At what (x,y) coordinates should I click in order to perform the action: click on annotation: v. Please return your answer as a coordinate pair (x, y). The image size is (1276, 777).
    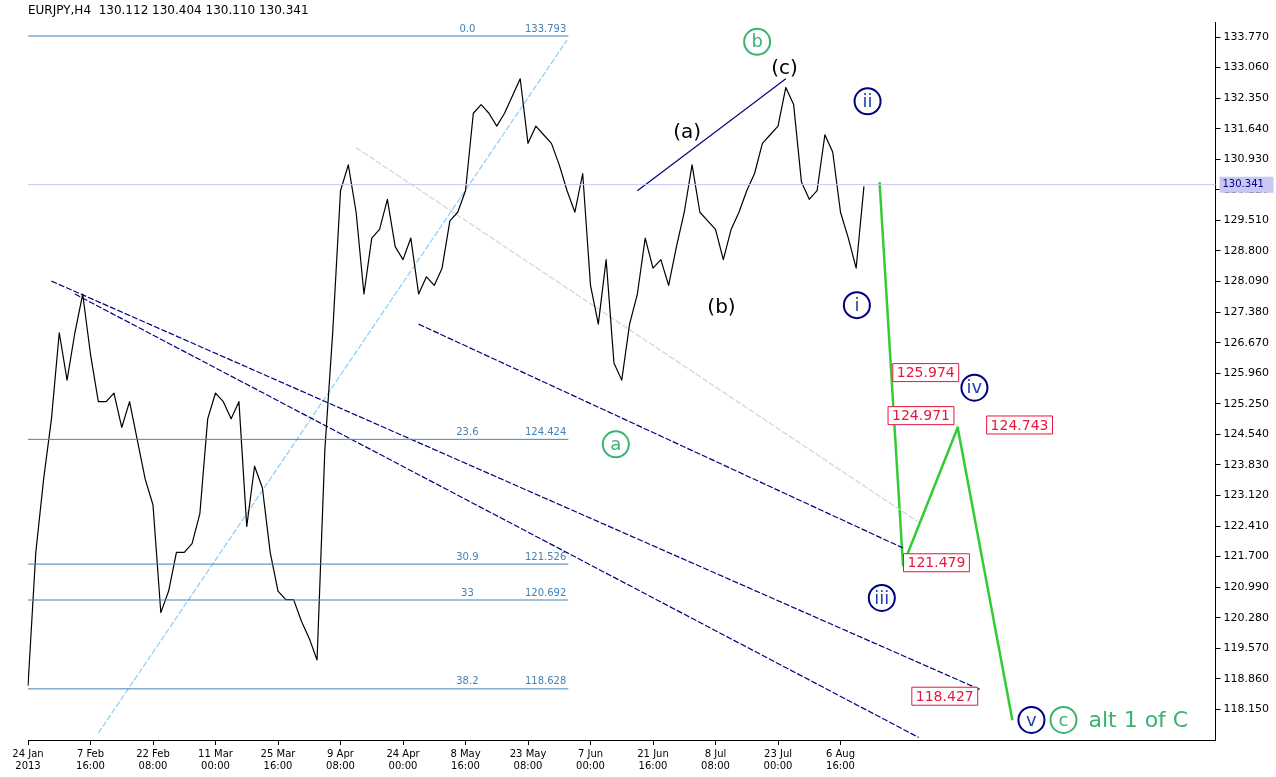
    Looking at the image, I should click on (1032, 719).